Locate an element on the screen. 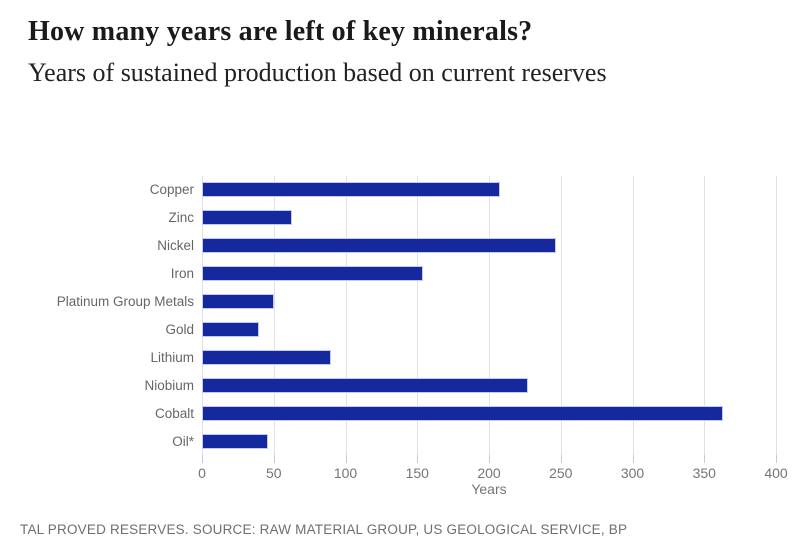 This screenshot has height=560, width=800. tick-label-250: 250 is located at coordinates (561, 473).